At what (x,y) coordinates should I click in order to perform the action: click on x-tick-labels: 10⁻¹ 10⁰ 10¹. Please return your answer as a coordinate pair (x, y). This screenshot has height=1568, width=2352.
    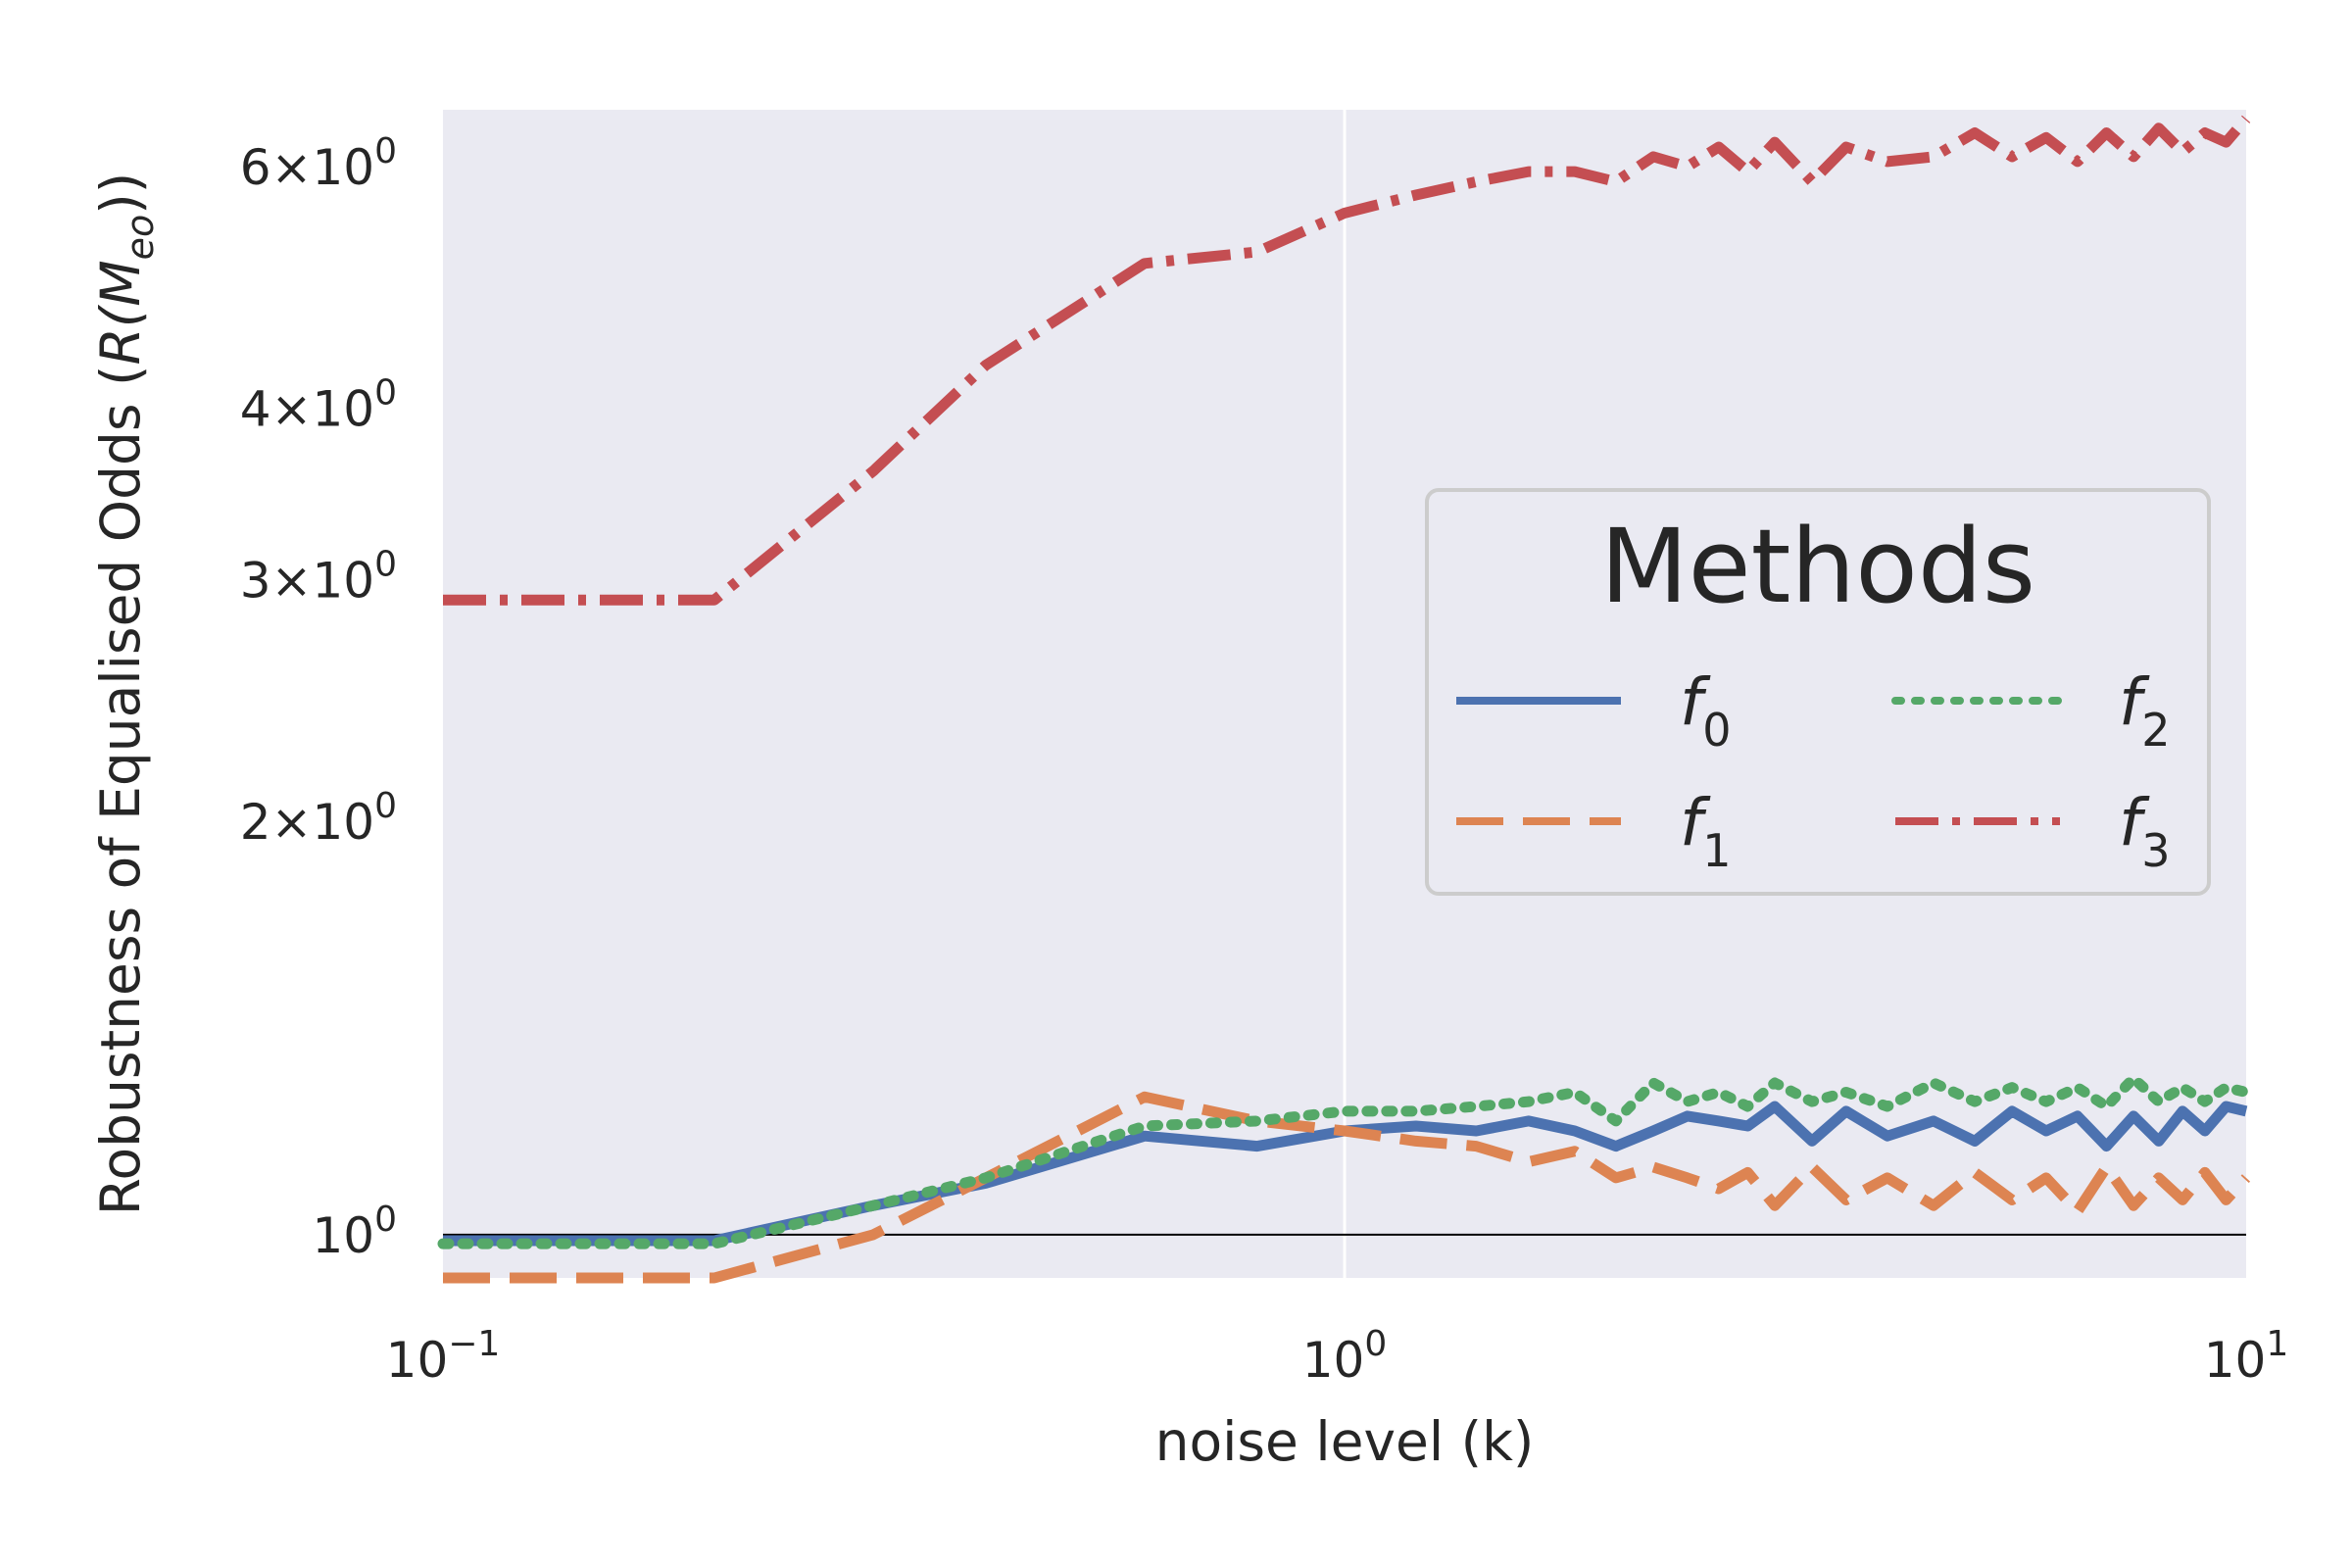
    Looking at the image, I should click on (1337, 1356).